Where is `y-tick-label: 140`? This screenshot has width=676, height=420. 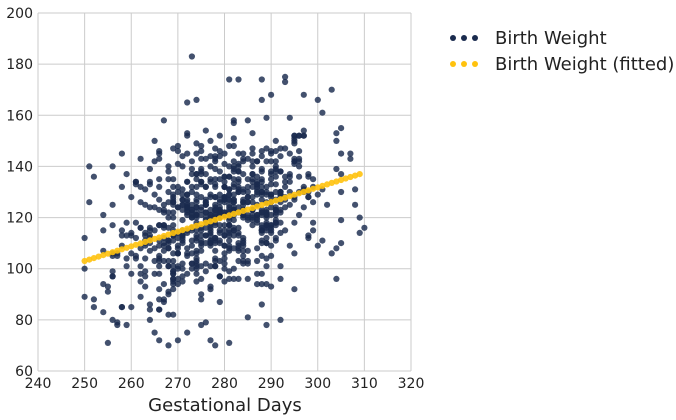 y-tick-label: 140 is located at coordinates (19, 167).